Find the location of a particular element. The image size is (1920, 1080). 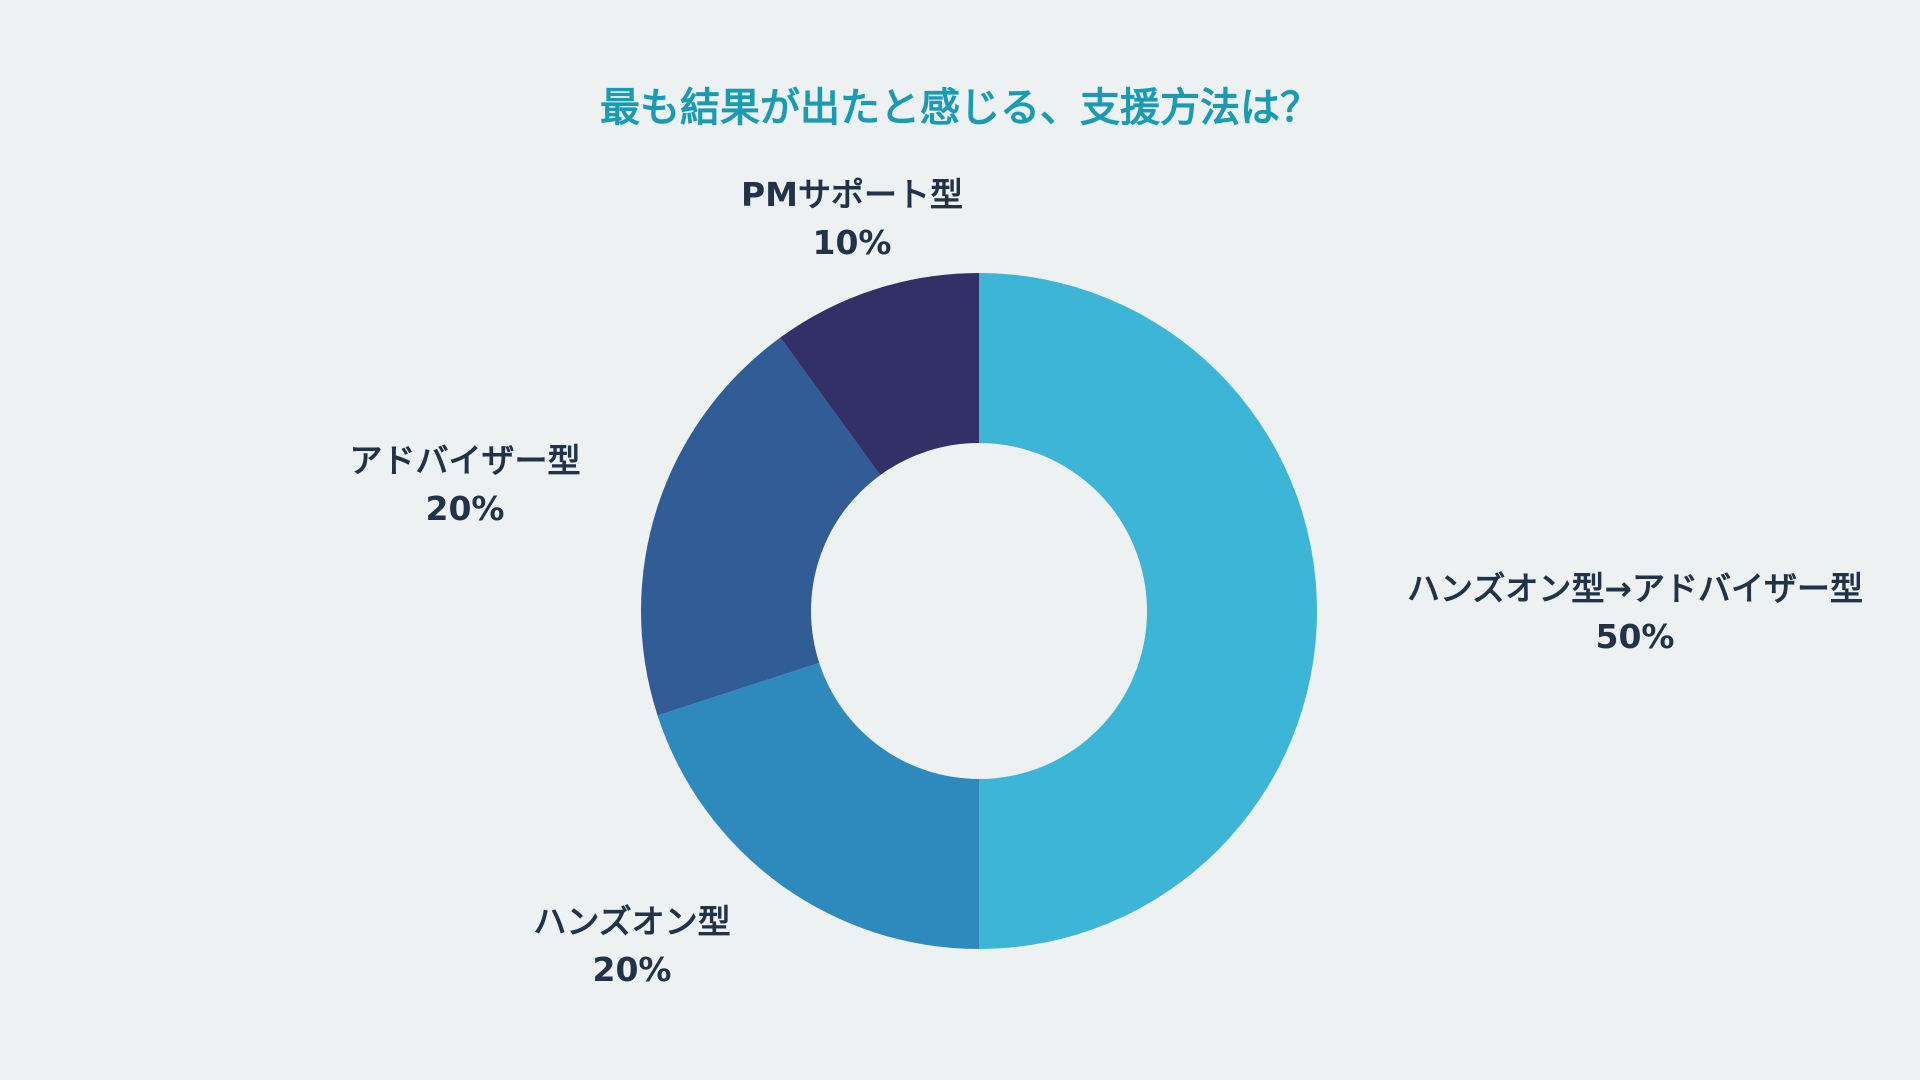

chart-title: 最も結果が出たと感じる、支援方法は？ is located at coordinates (960, 108).